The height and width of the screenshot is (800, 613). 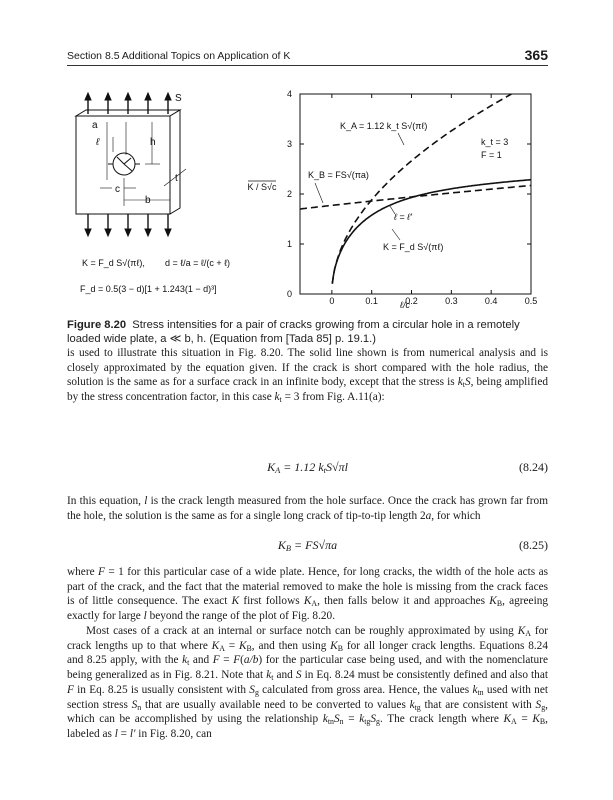 What do you see at coordinates (312, 545) in the screenshot?
I see `math-symbol: FS` at bounding box center [312, 545].